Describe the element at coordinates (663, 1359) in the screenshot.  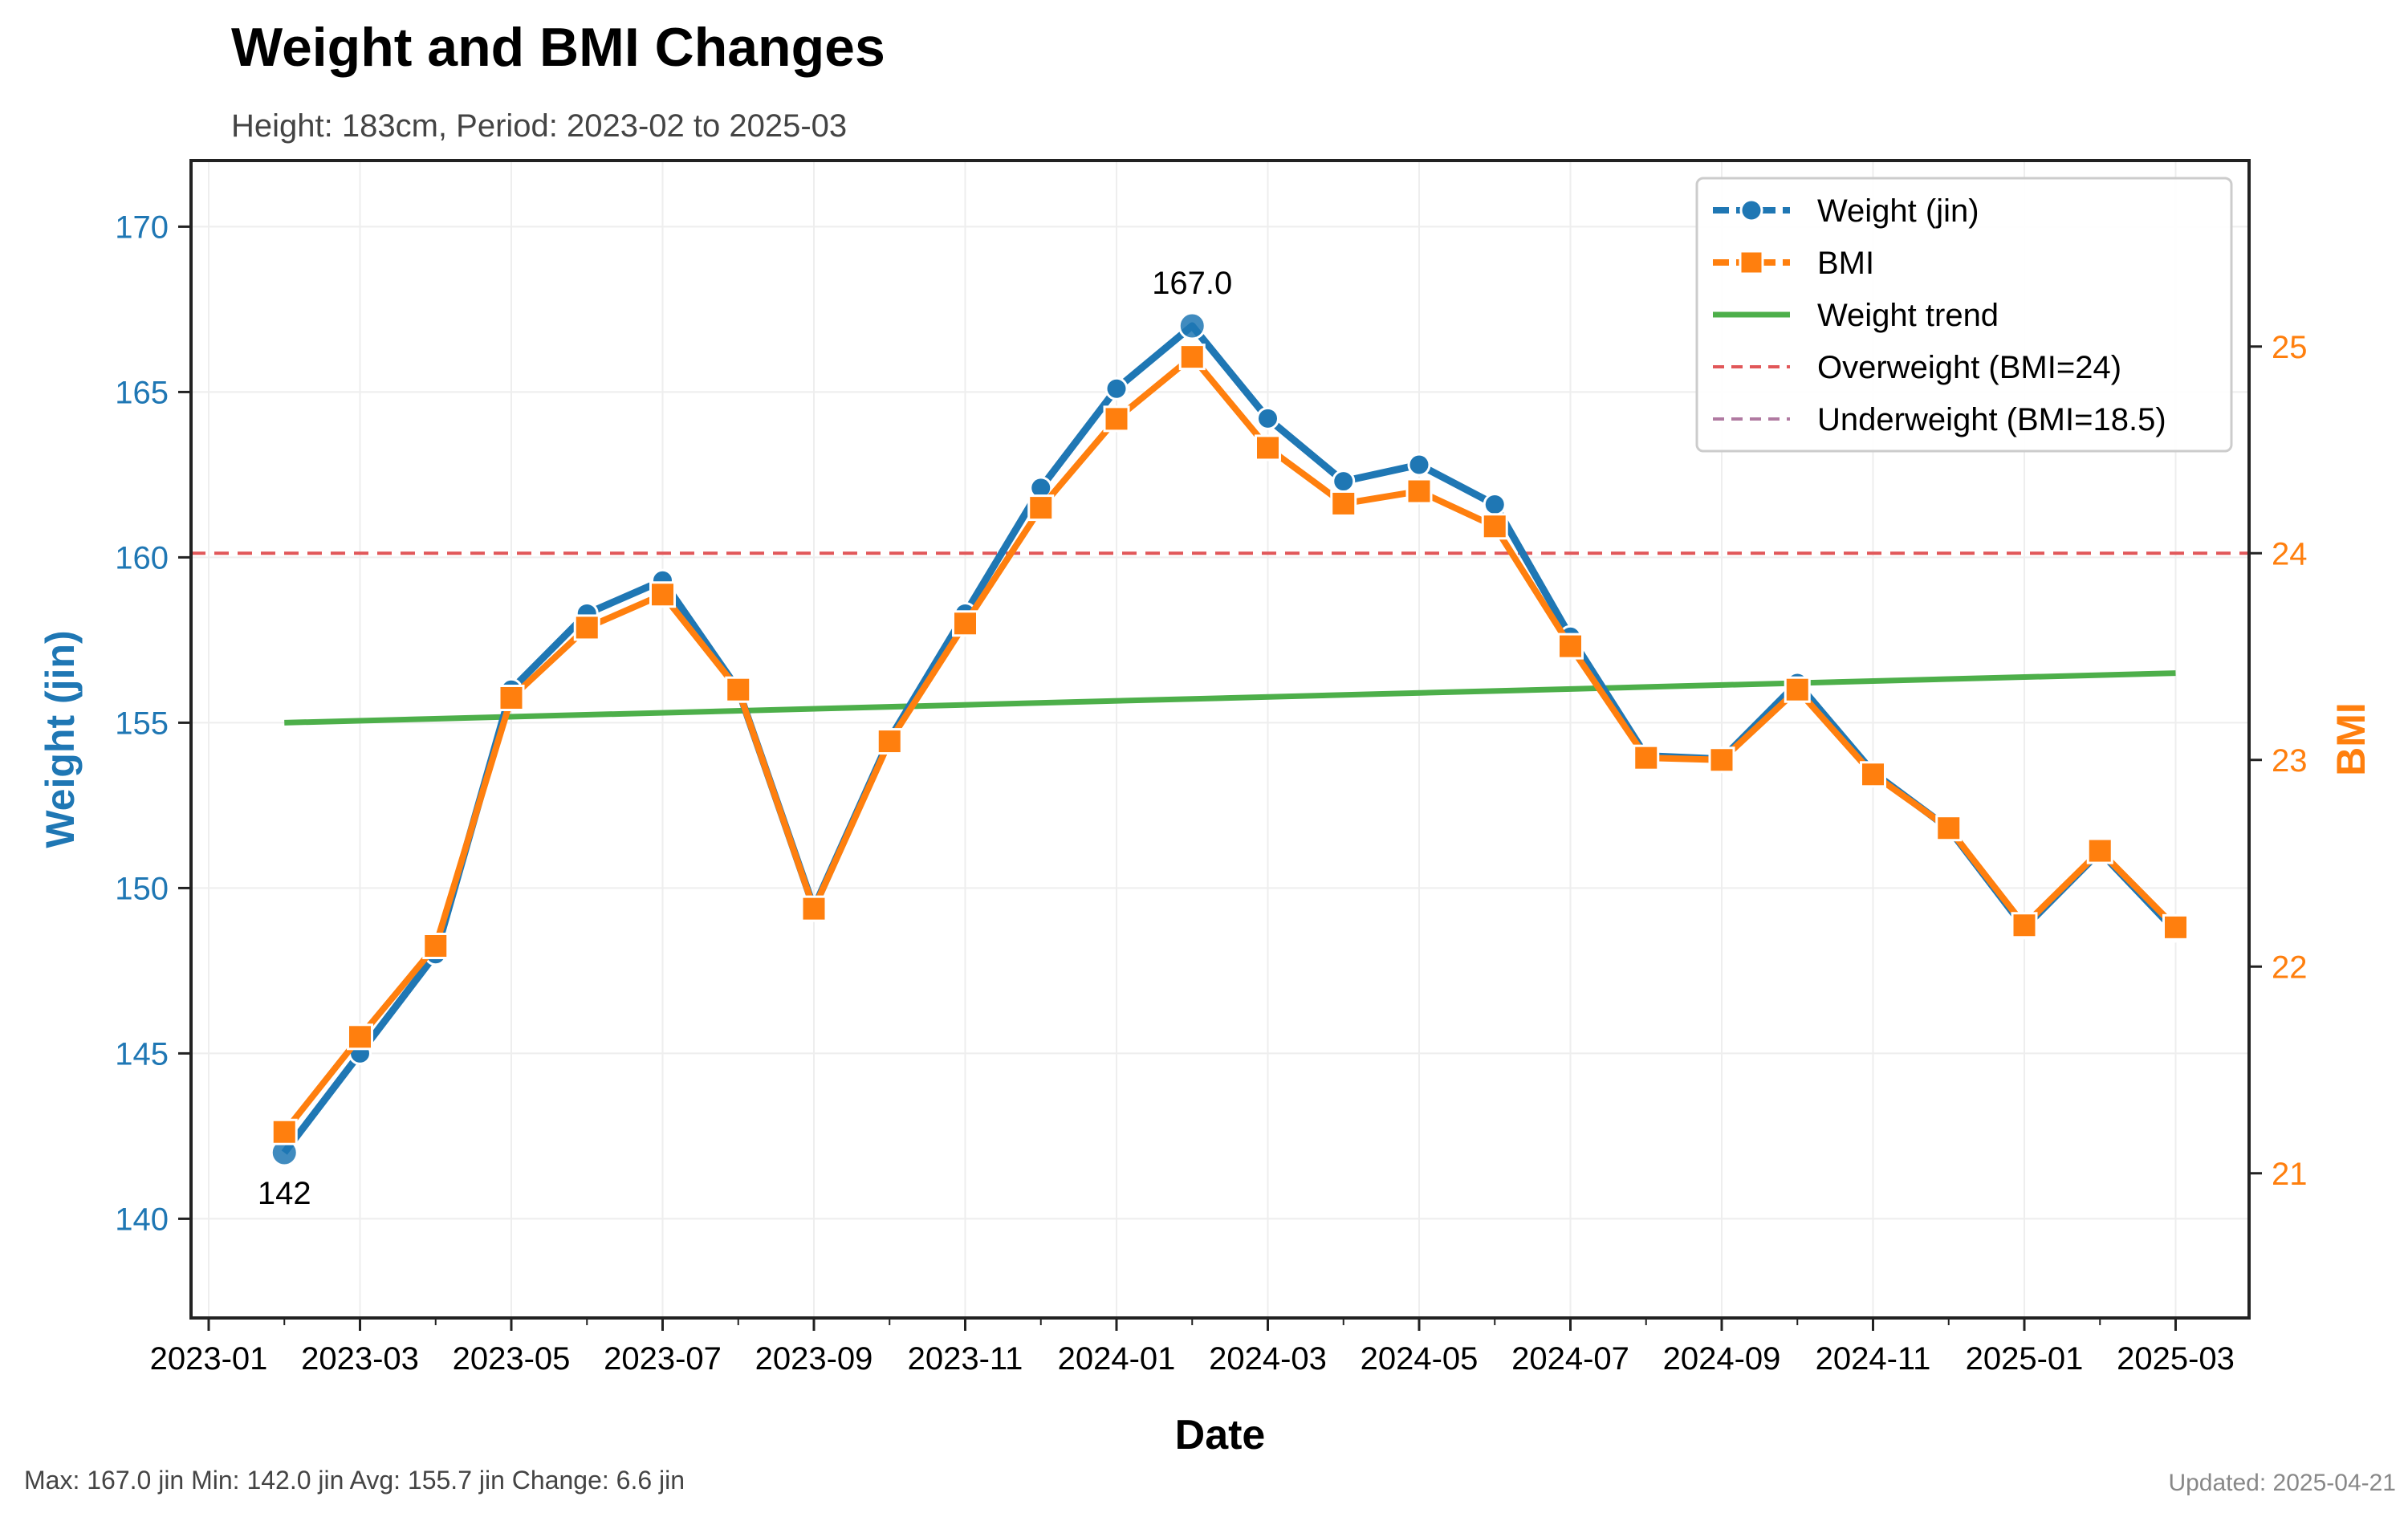
I see `x-tick-label: 2023-07` at that location.